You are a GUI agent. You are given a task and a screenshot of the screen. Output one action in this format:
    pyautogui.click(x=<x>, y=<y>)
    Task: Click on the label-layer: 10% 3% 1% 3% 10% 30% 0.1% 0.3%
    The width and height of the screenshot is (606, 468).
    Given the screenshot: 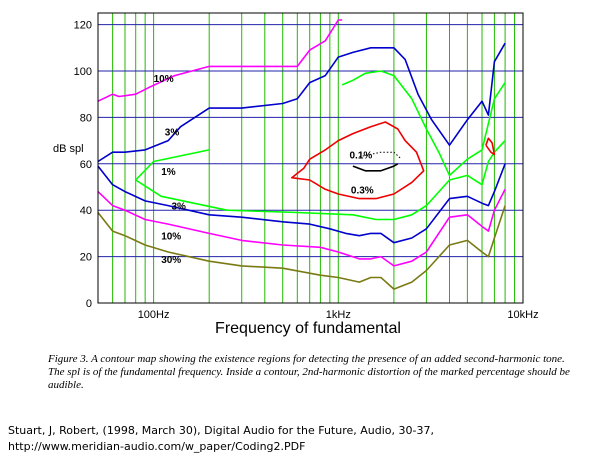 What is the action you would take?
    pyautogui.click(x=264, y=170)
    